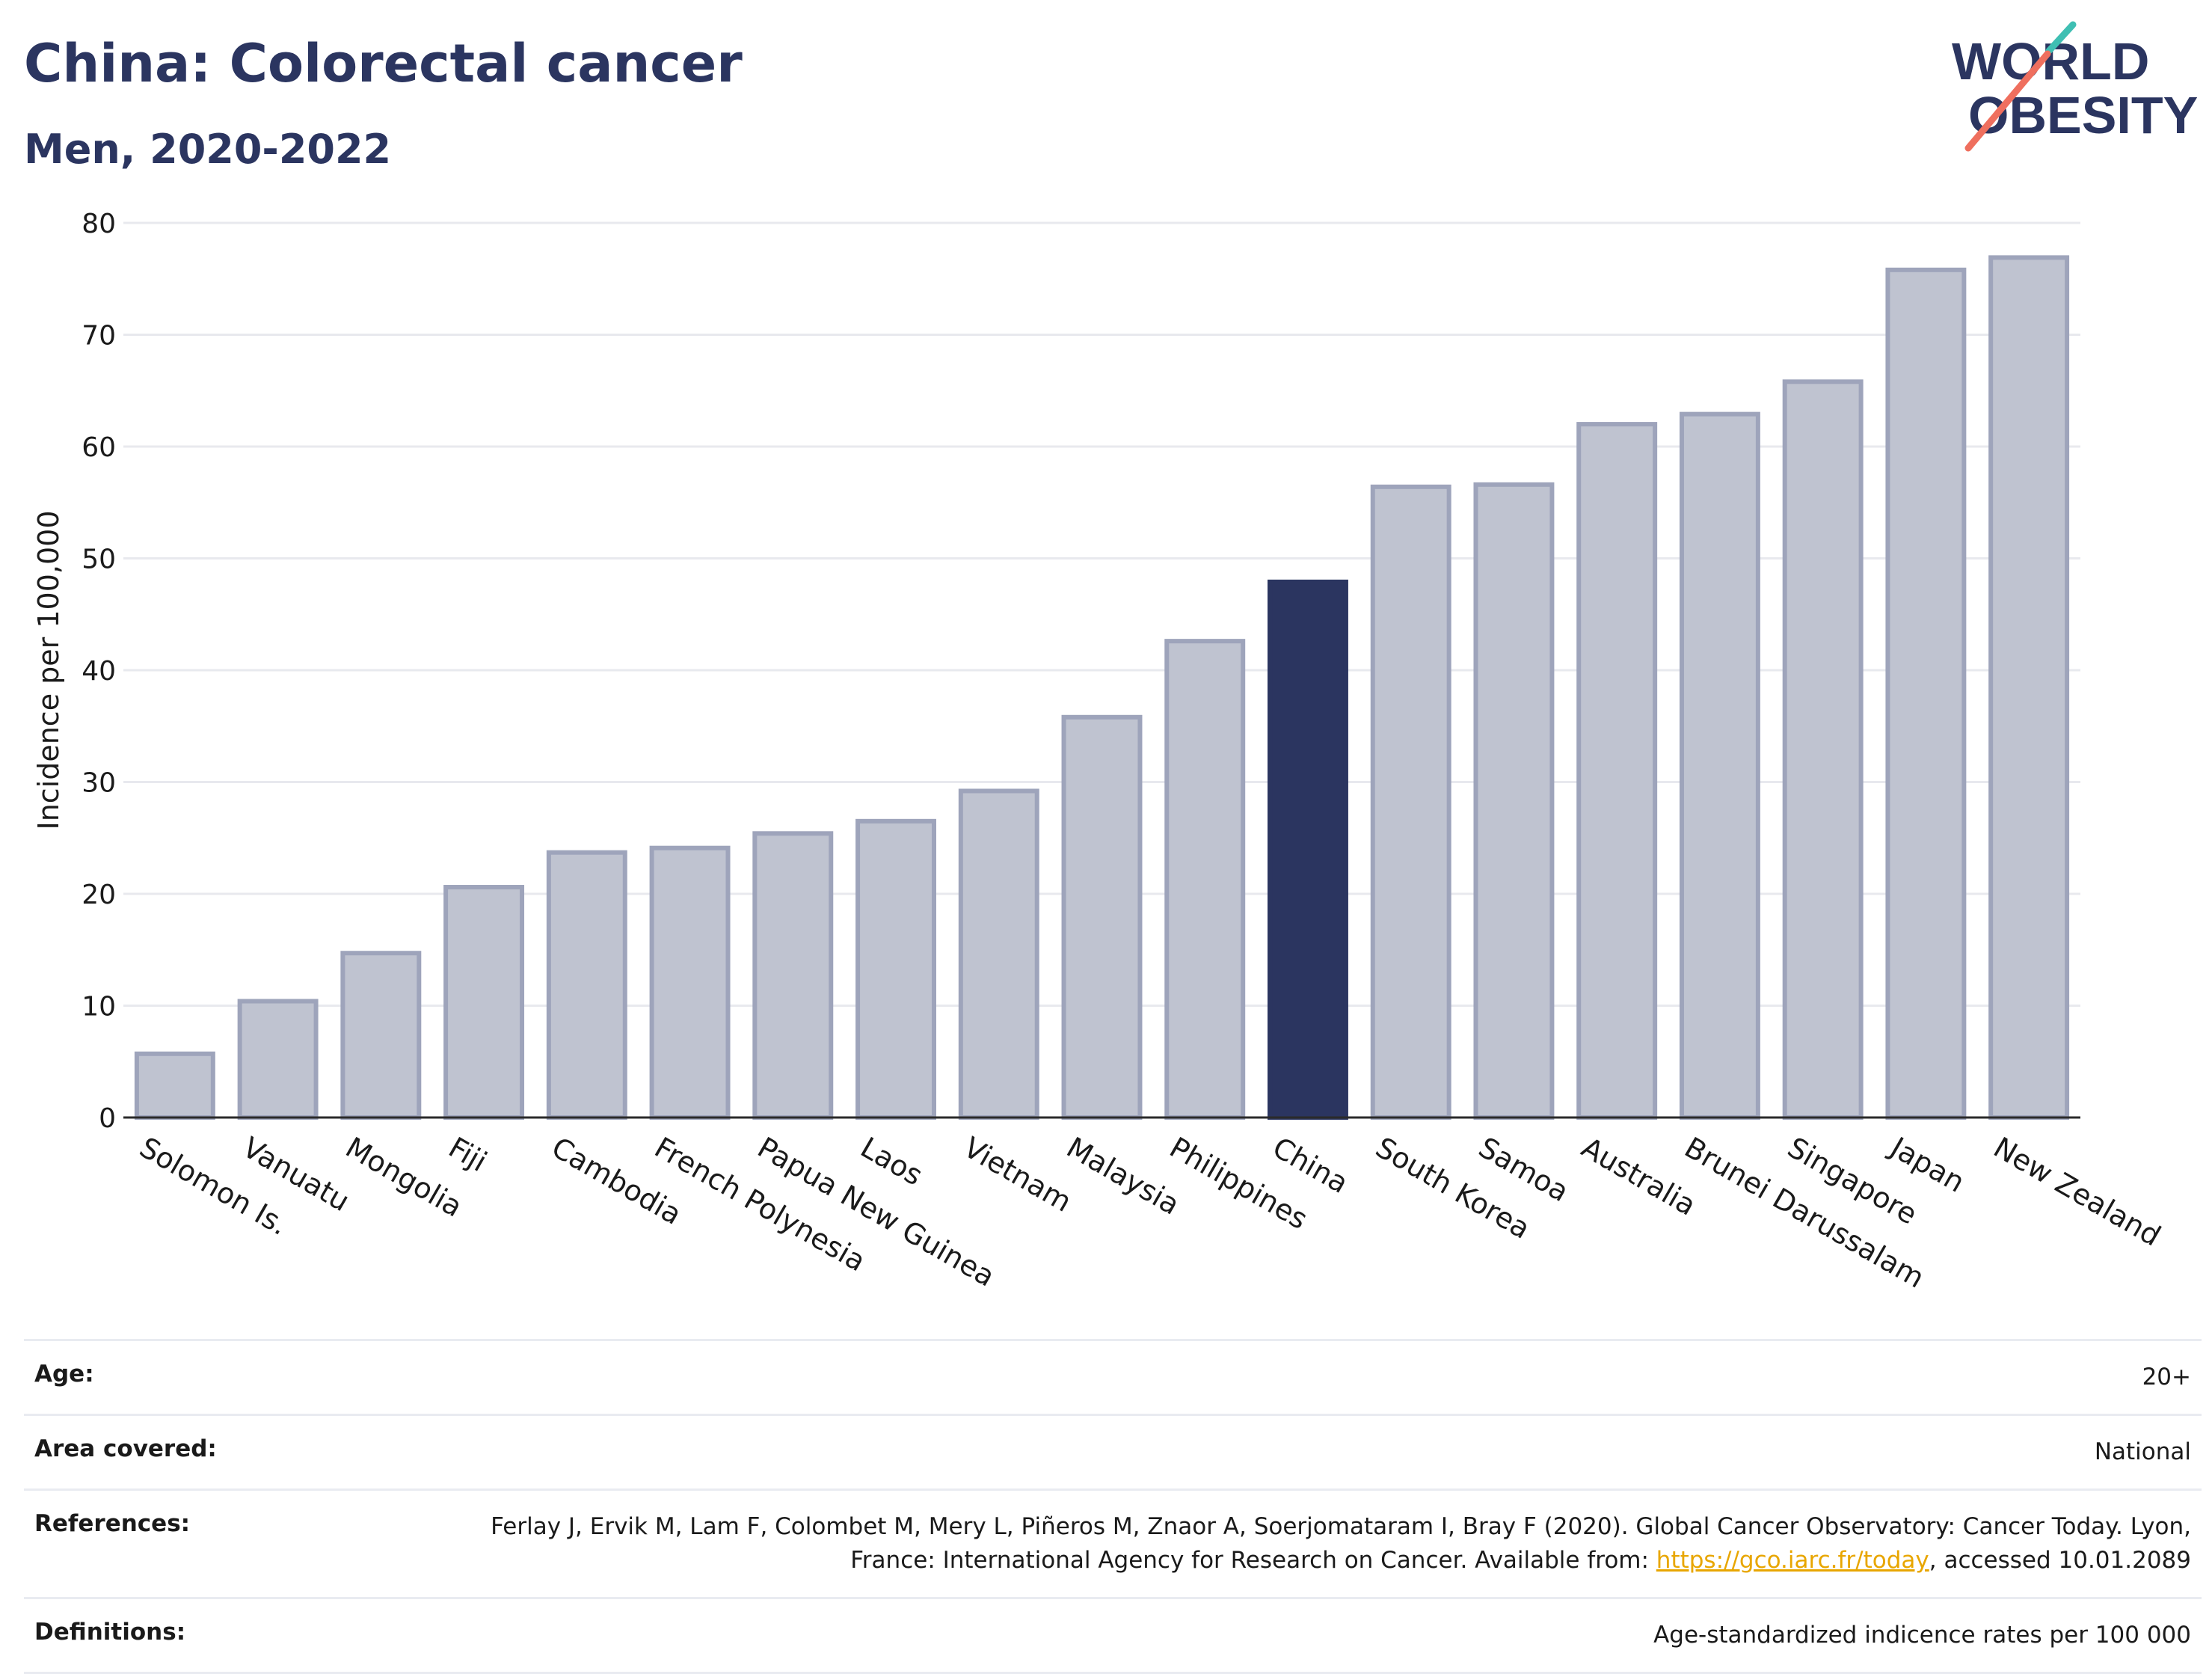 The image size is (2212, 1674). Describe the element at coordinates (1113, 1377) in the screenshot. I see `meta-row-age: Age: 20+` at that location.